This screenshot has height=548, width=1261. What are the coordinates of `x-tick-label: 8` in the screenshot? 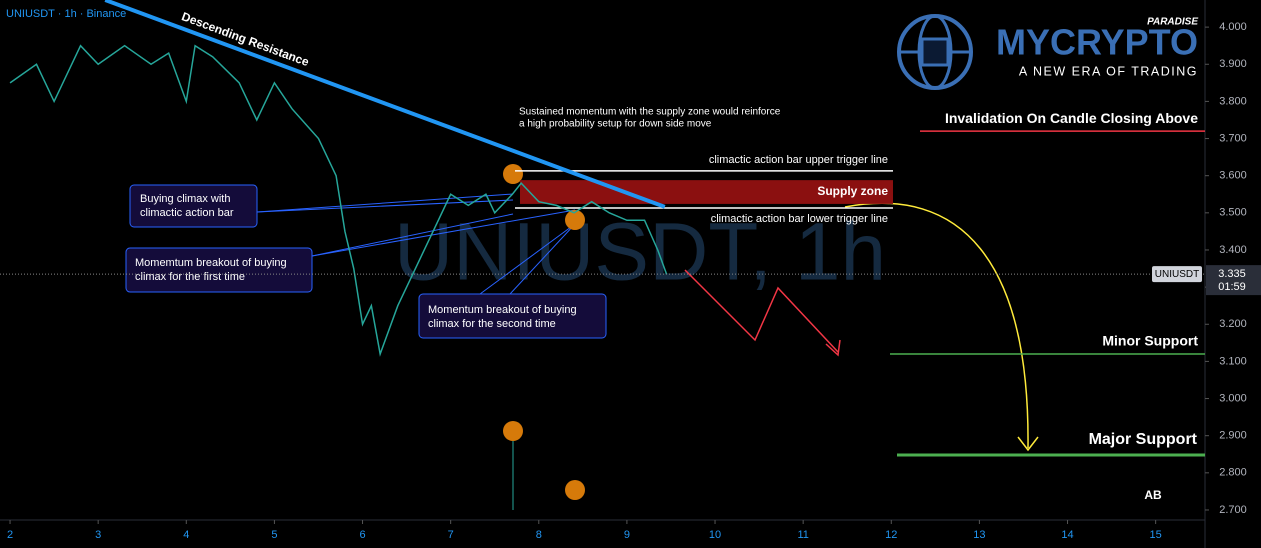 It's located at (539, 535).